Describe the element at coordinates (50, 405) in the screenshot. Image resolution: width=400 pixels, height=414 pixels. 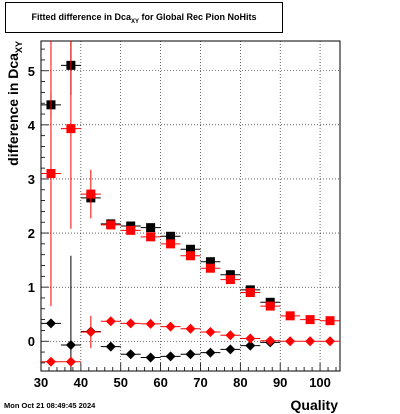
I see `timestamp-label: Mon Oct 21 08:49:45 2024` at that location.